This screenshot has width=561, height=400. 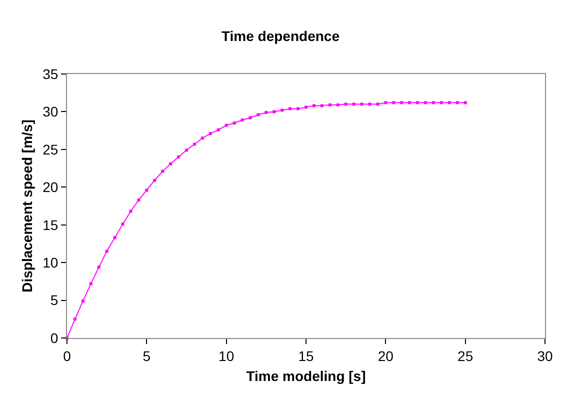 What do you see at coordinates (27, 206) in the screenshot?
I see `y-axis-title: Displacement speed [m/s]` at bounding box center [27, 206].